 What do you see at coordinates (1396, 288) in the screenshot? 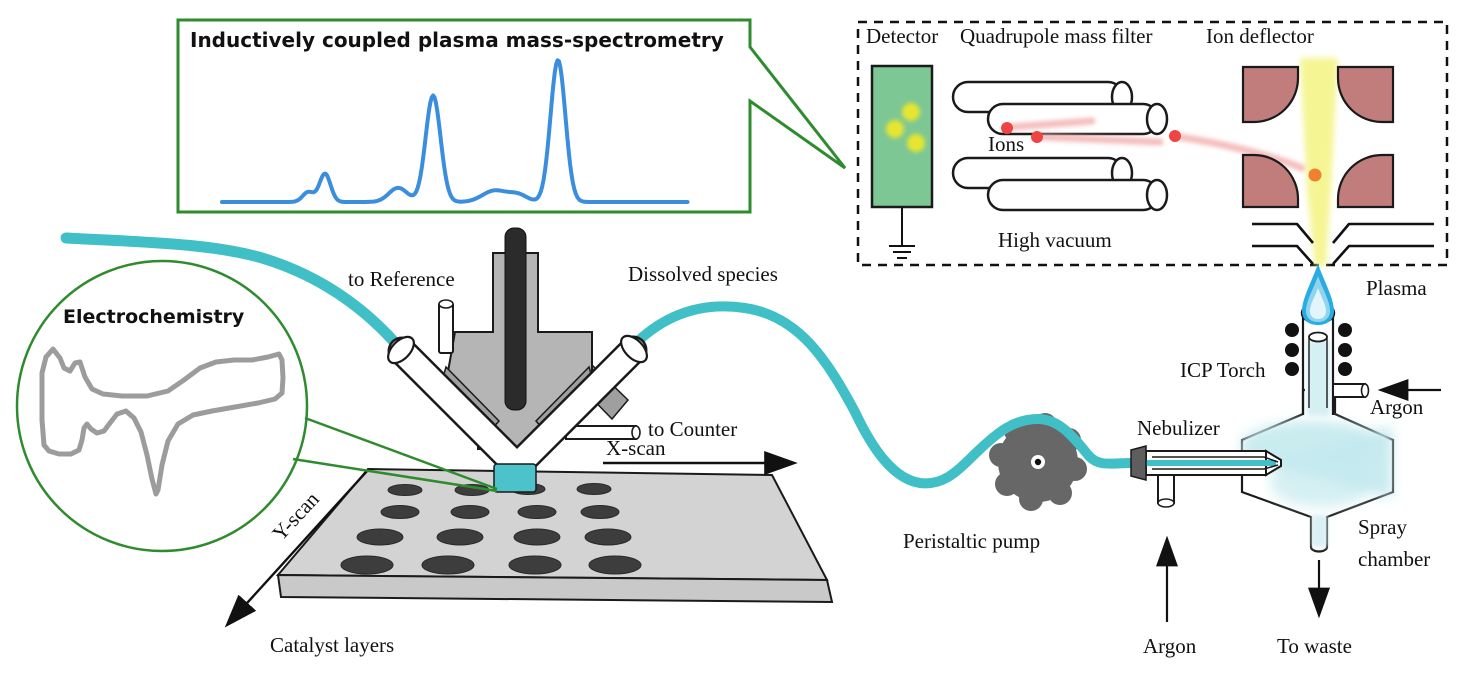
I see `plasma-label: Plasma` at bounding box center [1396, 288].